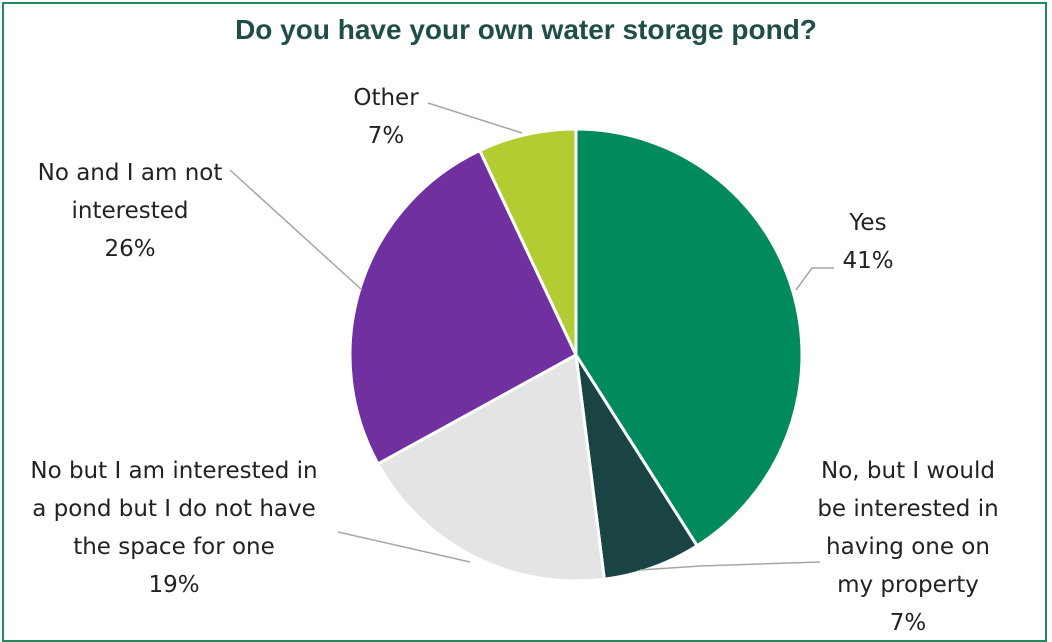 The image size is (1052, 642). I want to click on slice-percent-no-space: 19%, so click(173, 585).